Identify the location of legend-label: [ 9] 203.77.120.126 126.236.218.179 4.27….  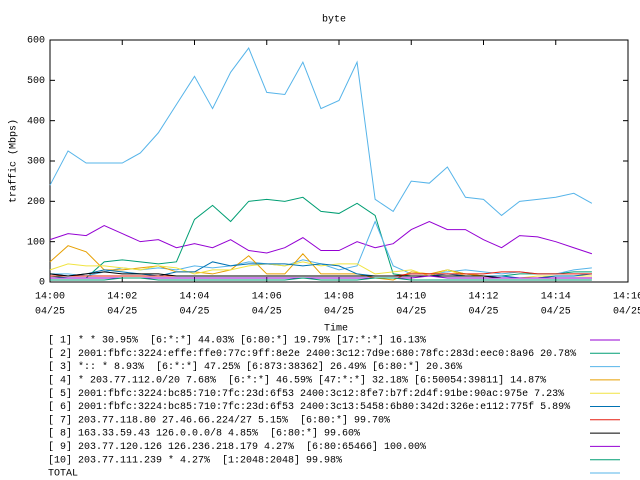
(237, 447).